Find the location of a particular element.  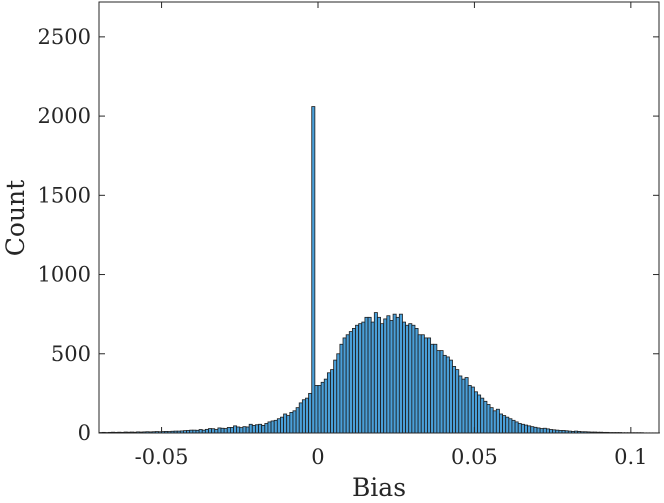

y-tick-label: 1500 is located at coordinates (64, 195).